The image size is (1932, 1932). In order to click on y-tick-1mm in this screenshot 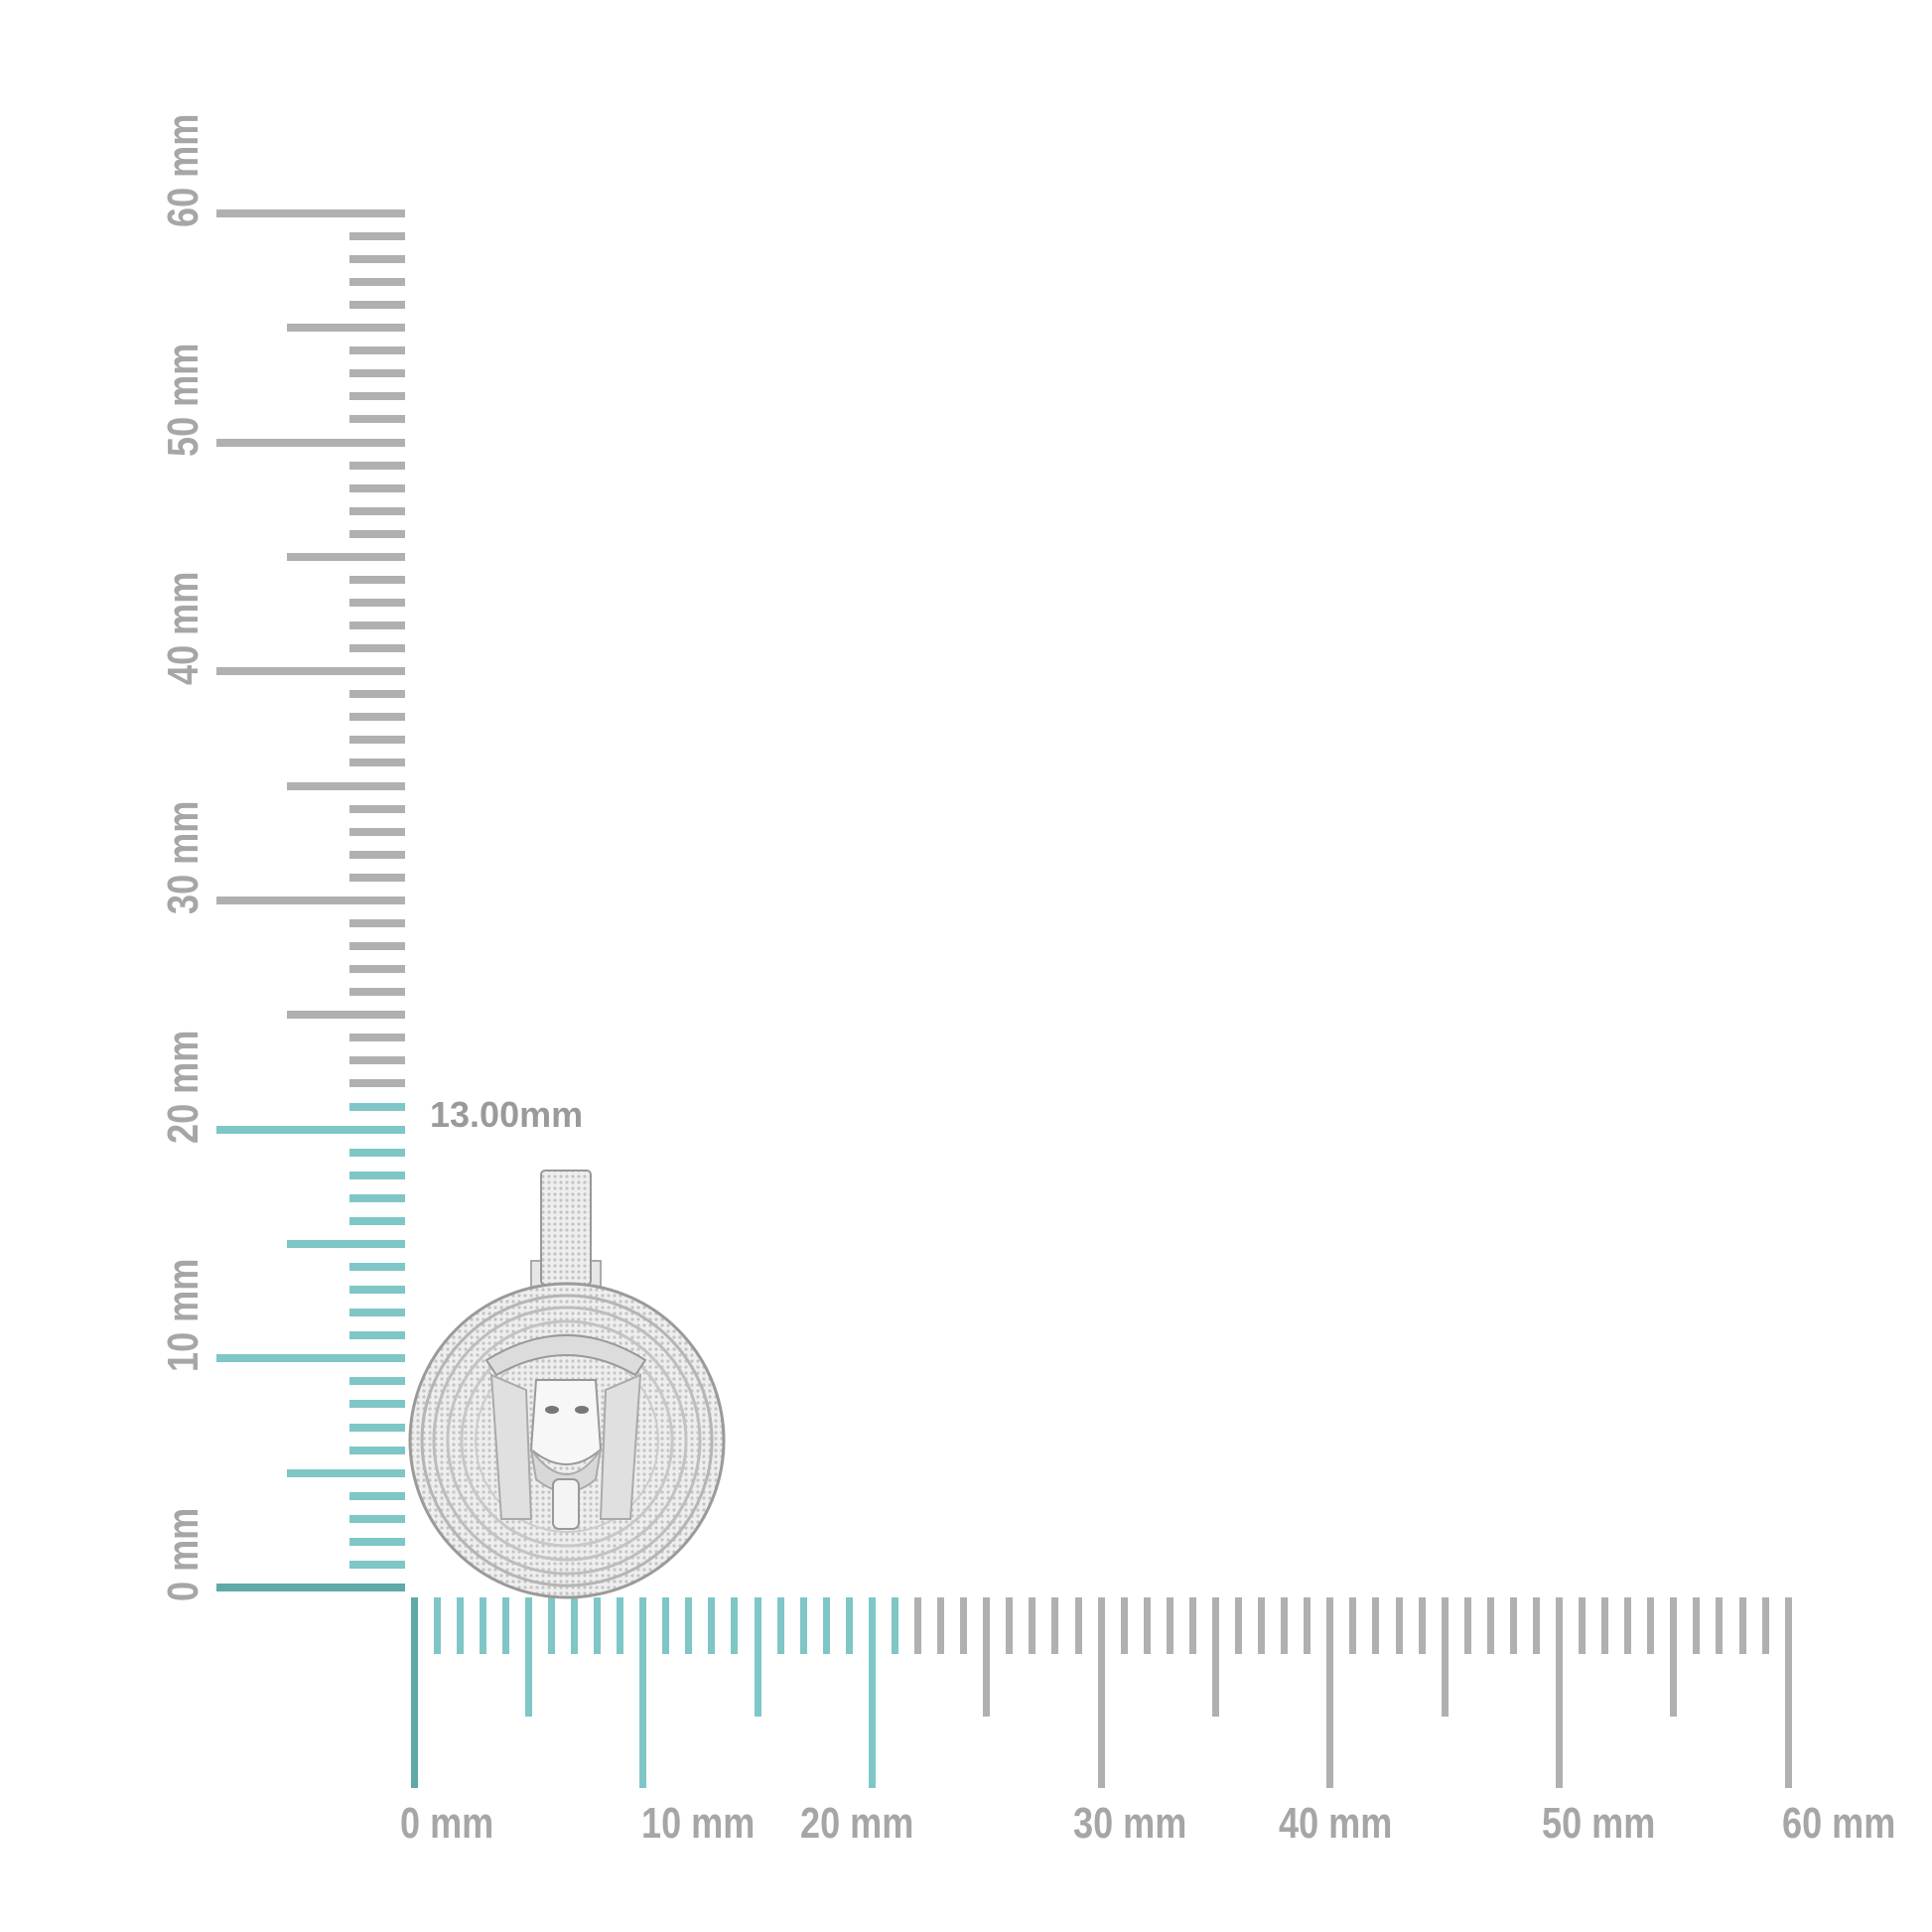, I will do `click(377, 1565)`.